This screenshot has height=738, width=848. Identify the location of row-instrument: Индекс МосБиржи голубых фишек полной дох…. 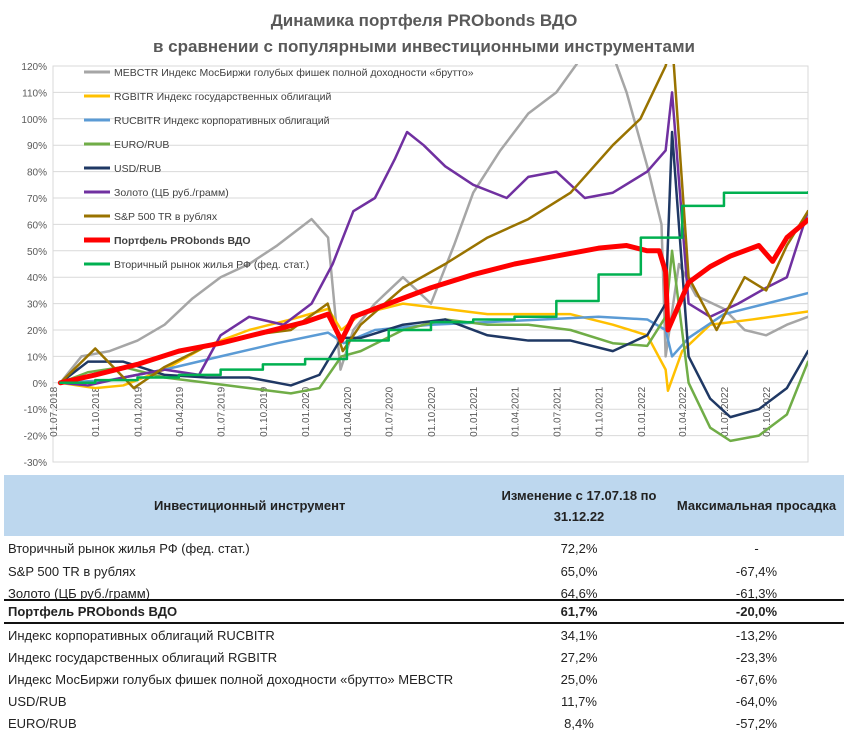
(231, 679).